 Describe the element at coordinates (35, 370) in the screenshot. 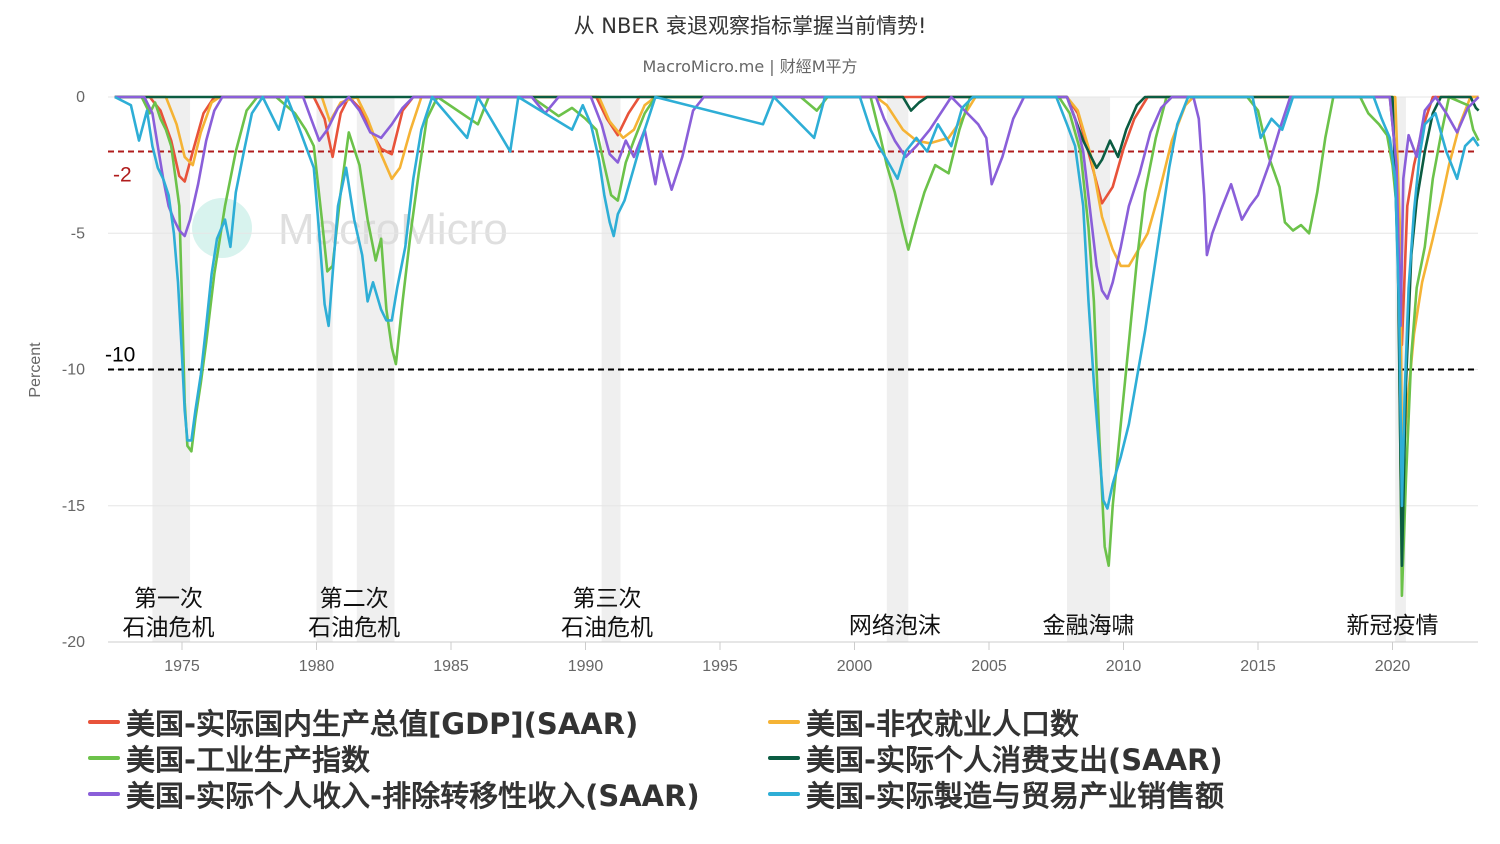

I see `y-axis-label: Percent` at that location.